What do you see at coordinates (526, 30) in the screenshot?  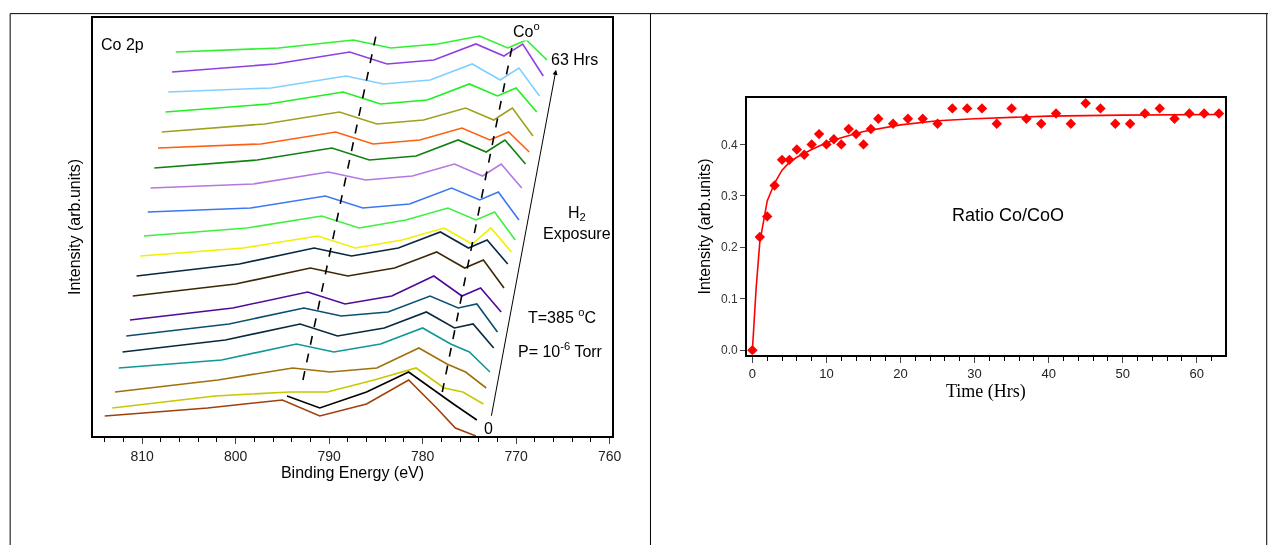 I see `annotation: Co$^{o}$` at bounding box center [526, 30].